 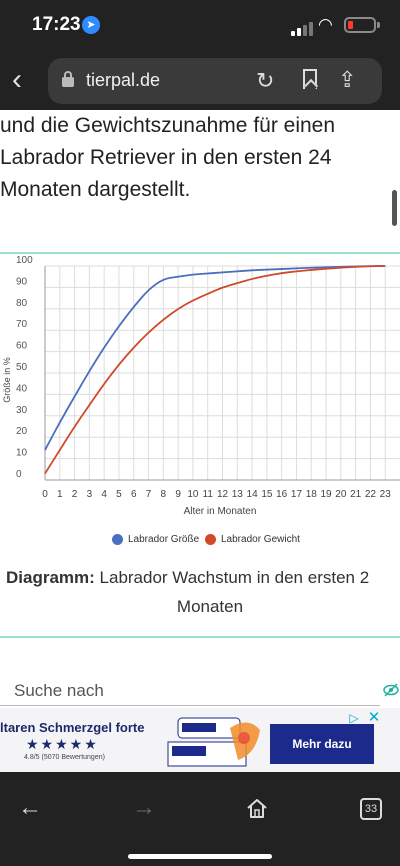 What do you see at coordinates (45, 494) in the screenshot?
I see `x-tick-label: 0` at bounding box center [45, 494].